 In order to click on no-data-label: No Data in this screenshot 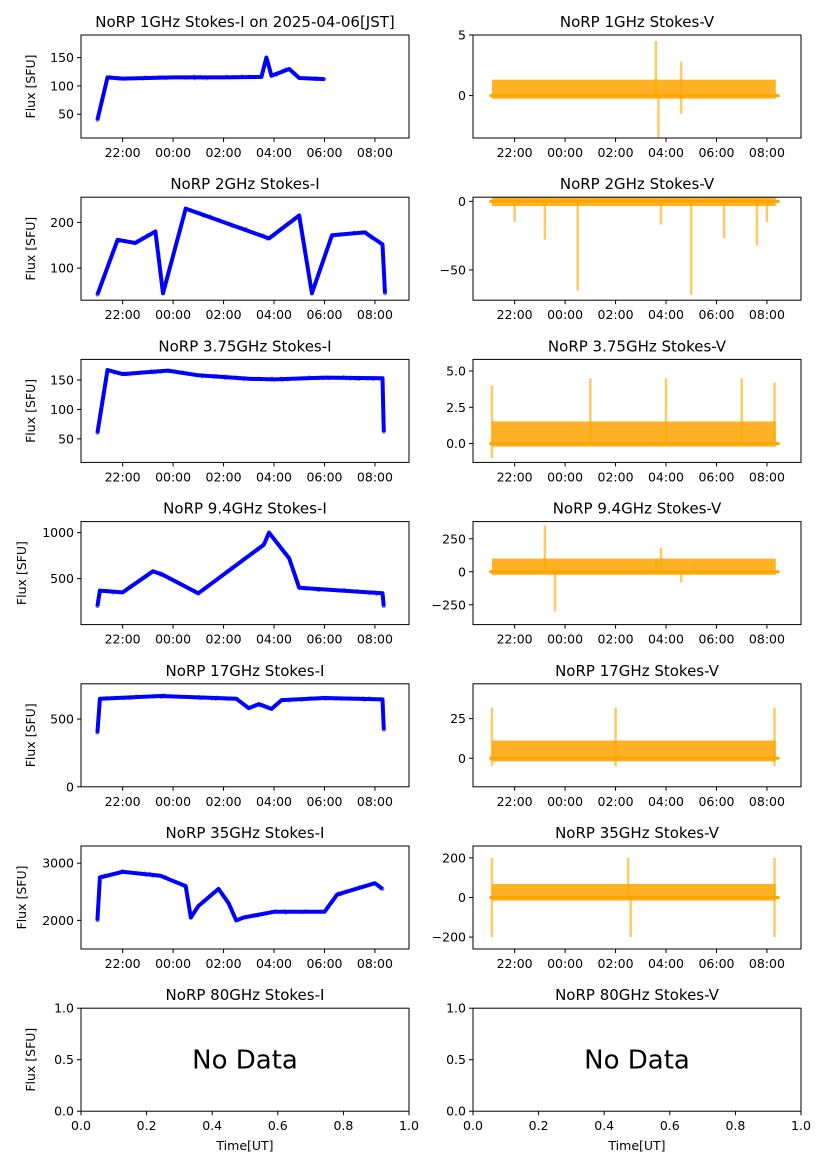, I will do `click(637, 1061)`.